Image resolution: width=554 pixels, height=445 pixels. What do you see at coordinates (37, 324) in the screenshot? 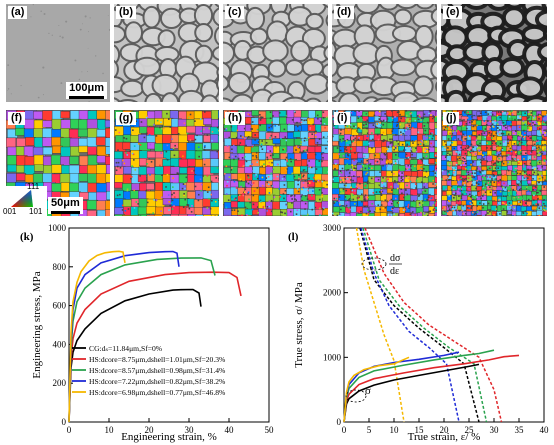
I see `chart-k-y-axis-label: Engineering stress, MPa` at bounding box center [37, 324].